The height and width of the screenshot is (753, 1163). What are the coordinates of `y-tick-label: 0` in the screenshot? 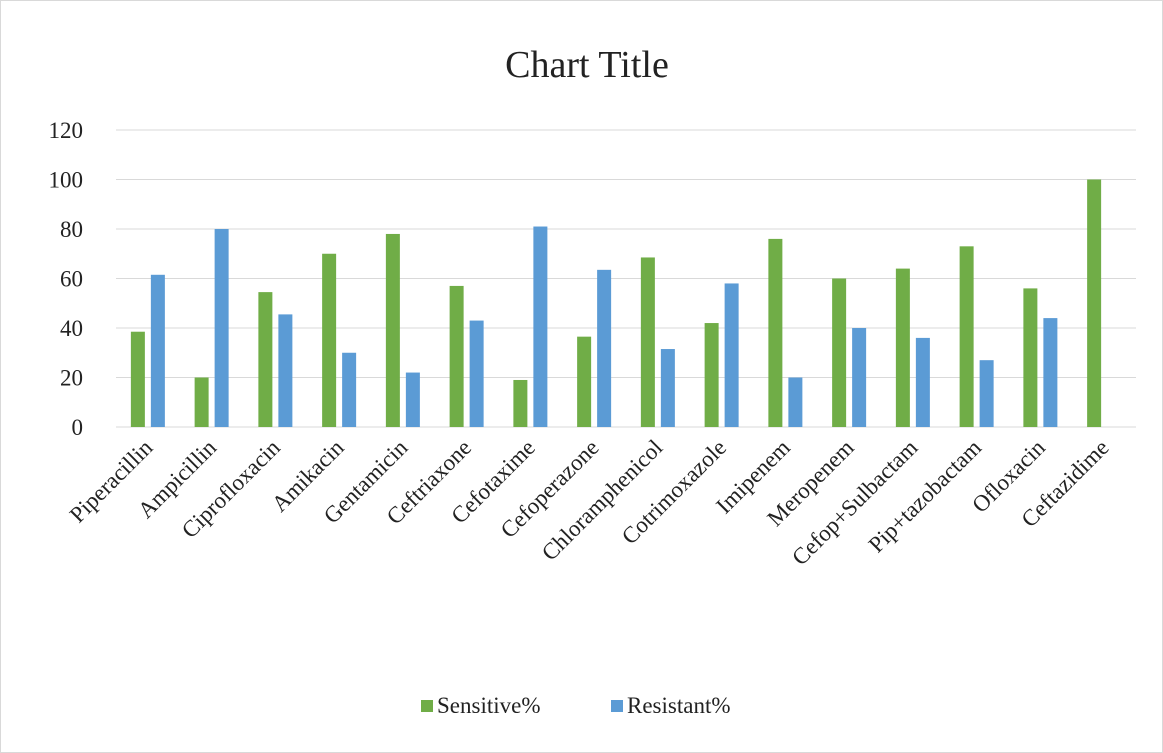 It's located at (78, 427).